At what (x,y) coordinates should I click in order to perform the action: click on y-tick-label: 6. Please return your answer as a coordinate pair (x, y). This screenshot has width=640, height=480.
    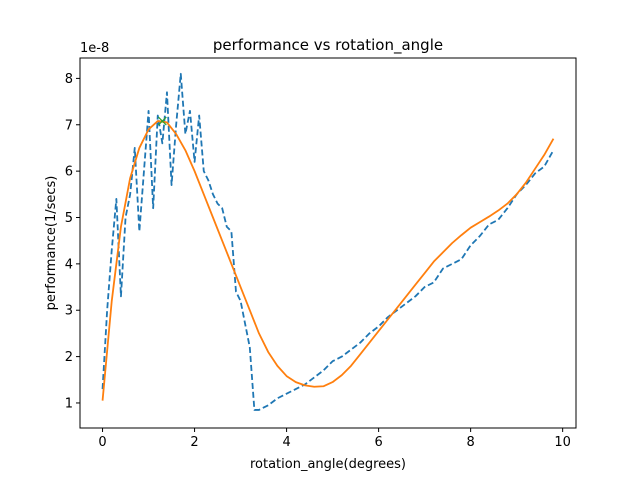
    Looking at the image, I should click on (69, 172).